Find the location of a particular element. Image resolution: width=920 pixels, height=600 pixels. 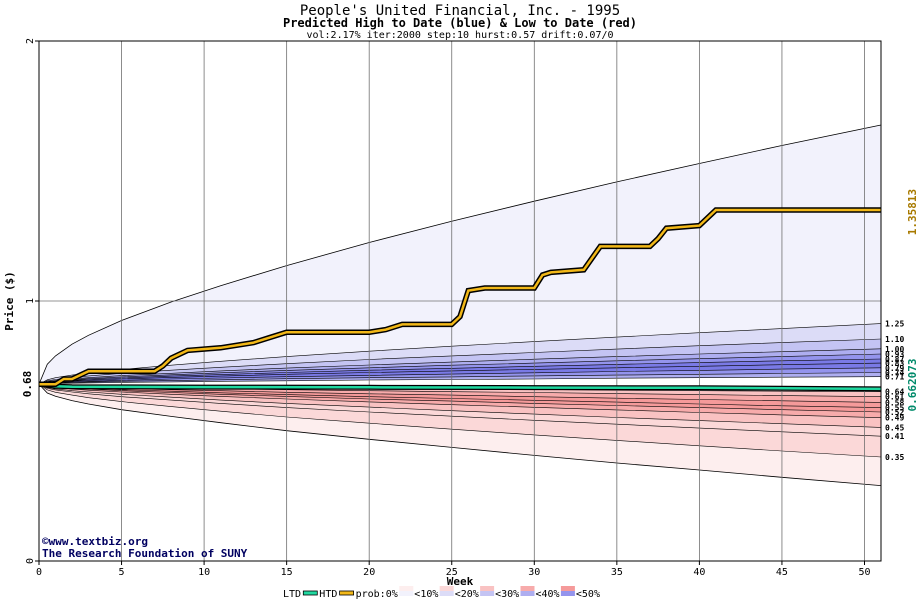

legend-label-htd: HTD is located at coordinates (328, 594).